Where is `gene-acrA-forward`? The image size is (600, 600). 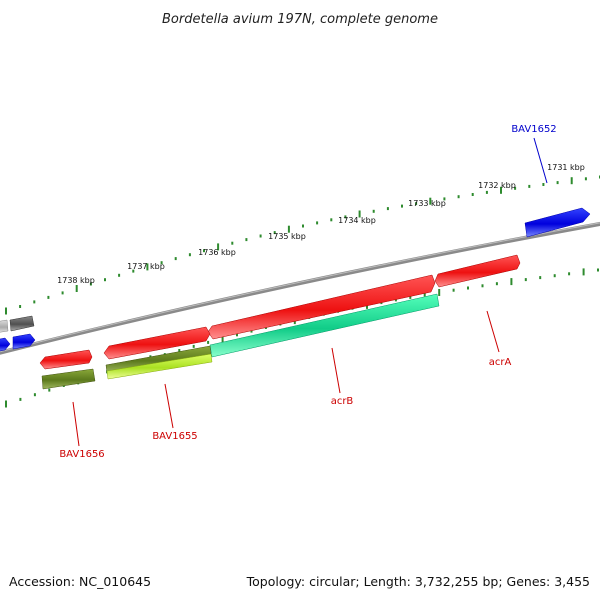
gene-acrA-forward is located at coordinates (477, 271).